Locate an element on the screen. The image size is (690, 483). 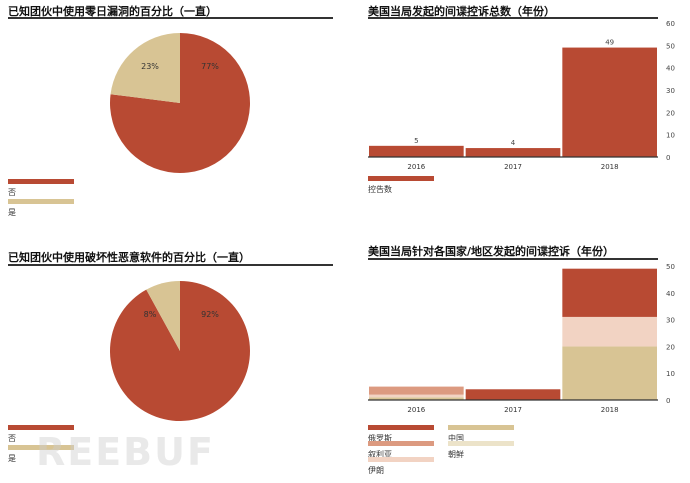
bar-中国-2018 is located at coordinates (609, 373).